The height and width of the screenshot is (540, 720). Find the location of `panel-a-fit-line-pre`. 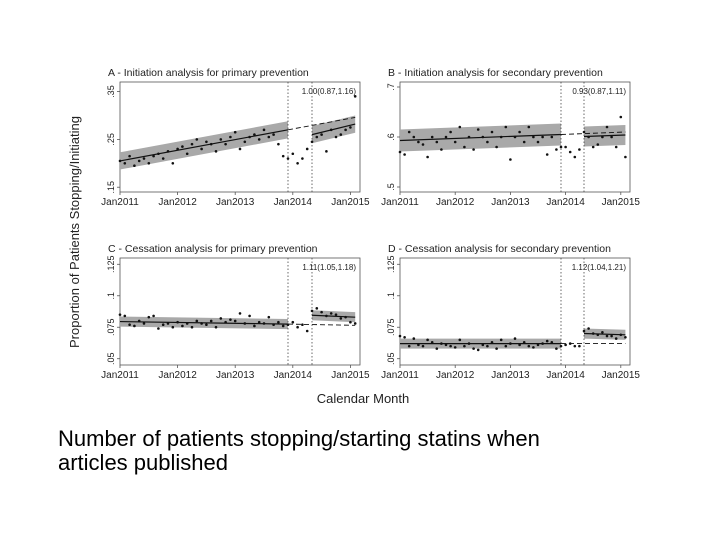

panel-a-fit-line-pre is located at coordinates (204, 145).